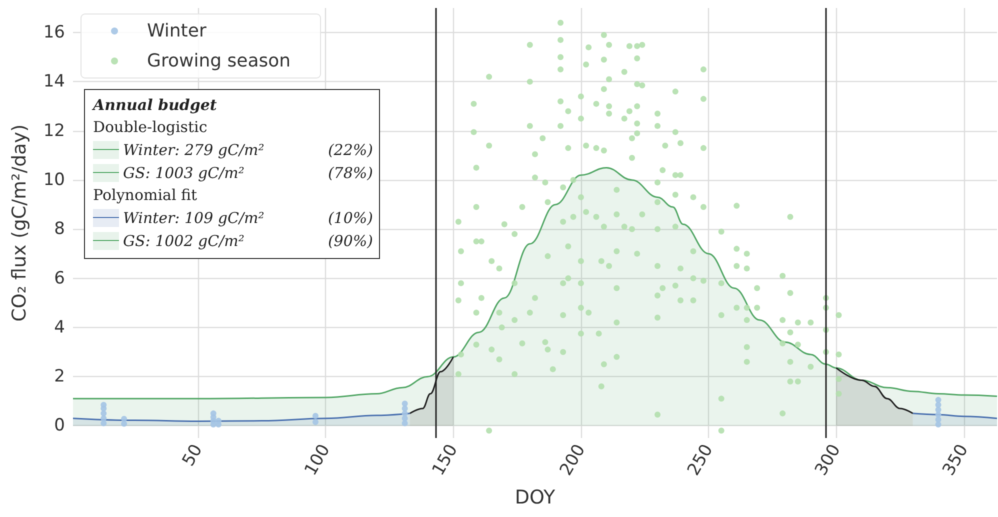 Image resolution: width=998 pixels, height=517 pixels. What do you see at coordinates (54, 130) in the screenshot?
I see `y-tick-label: 12` at bounding box center [54, 130].